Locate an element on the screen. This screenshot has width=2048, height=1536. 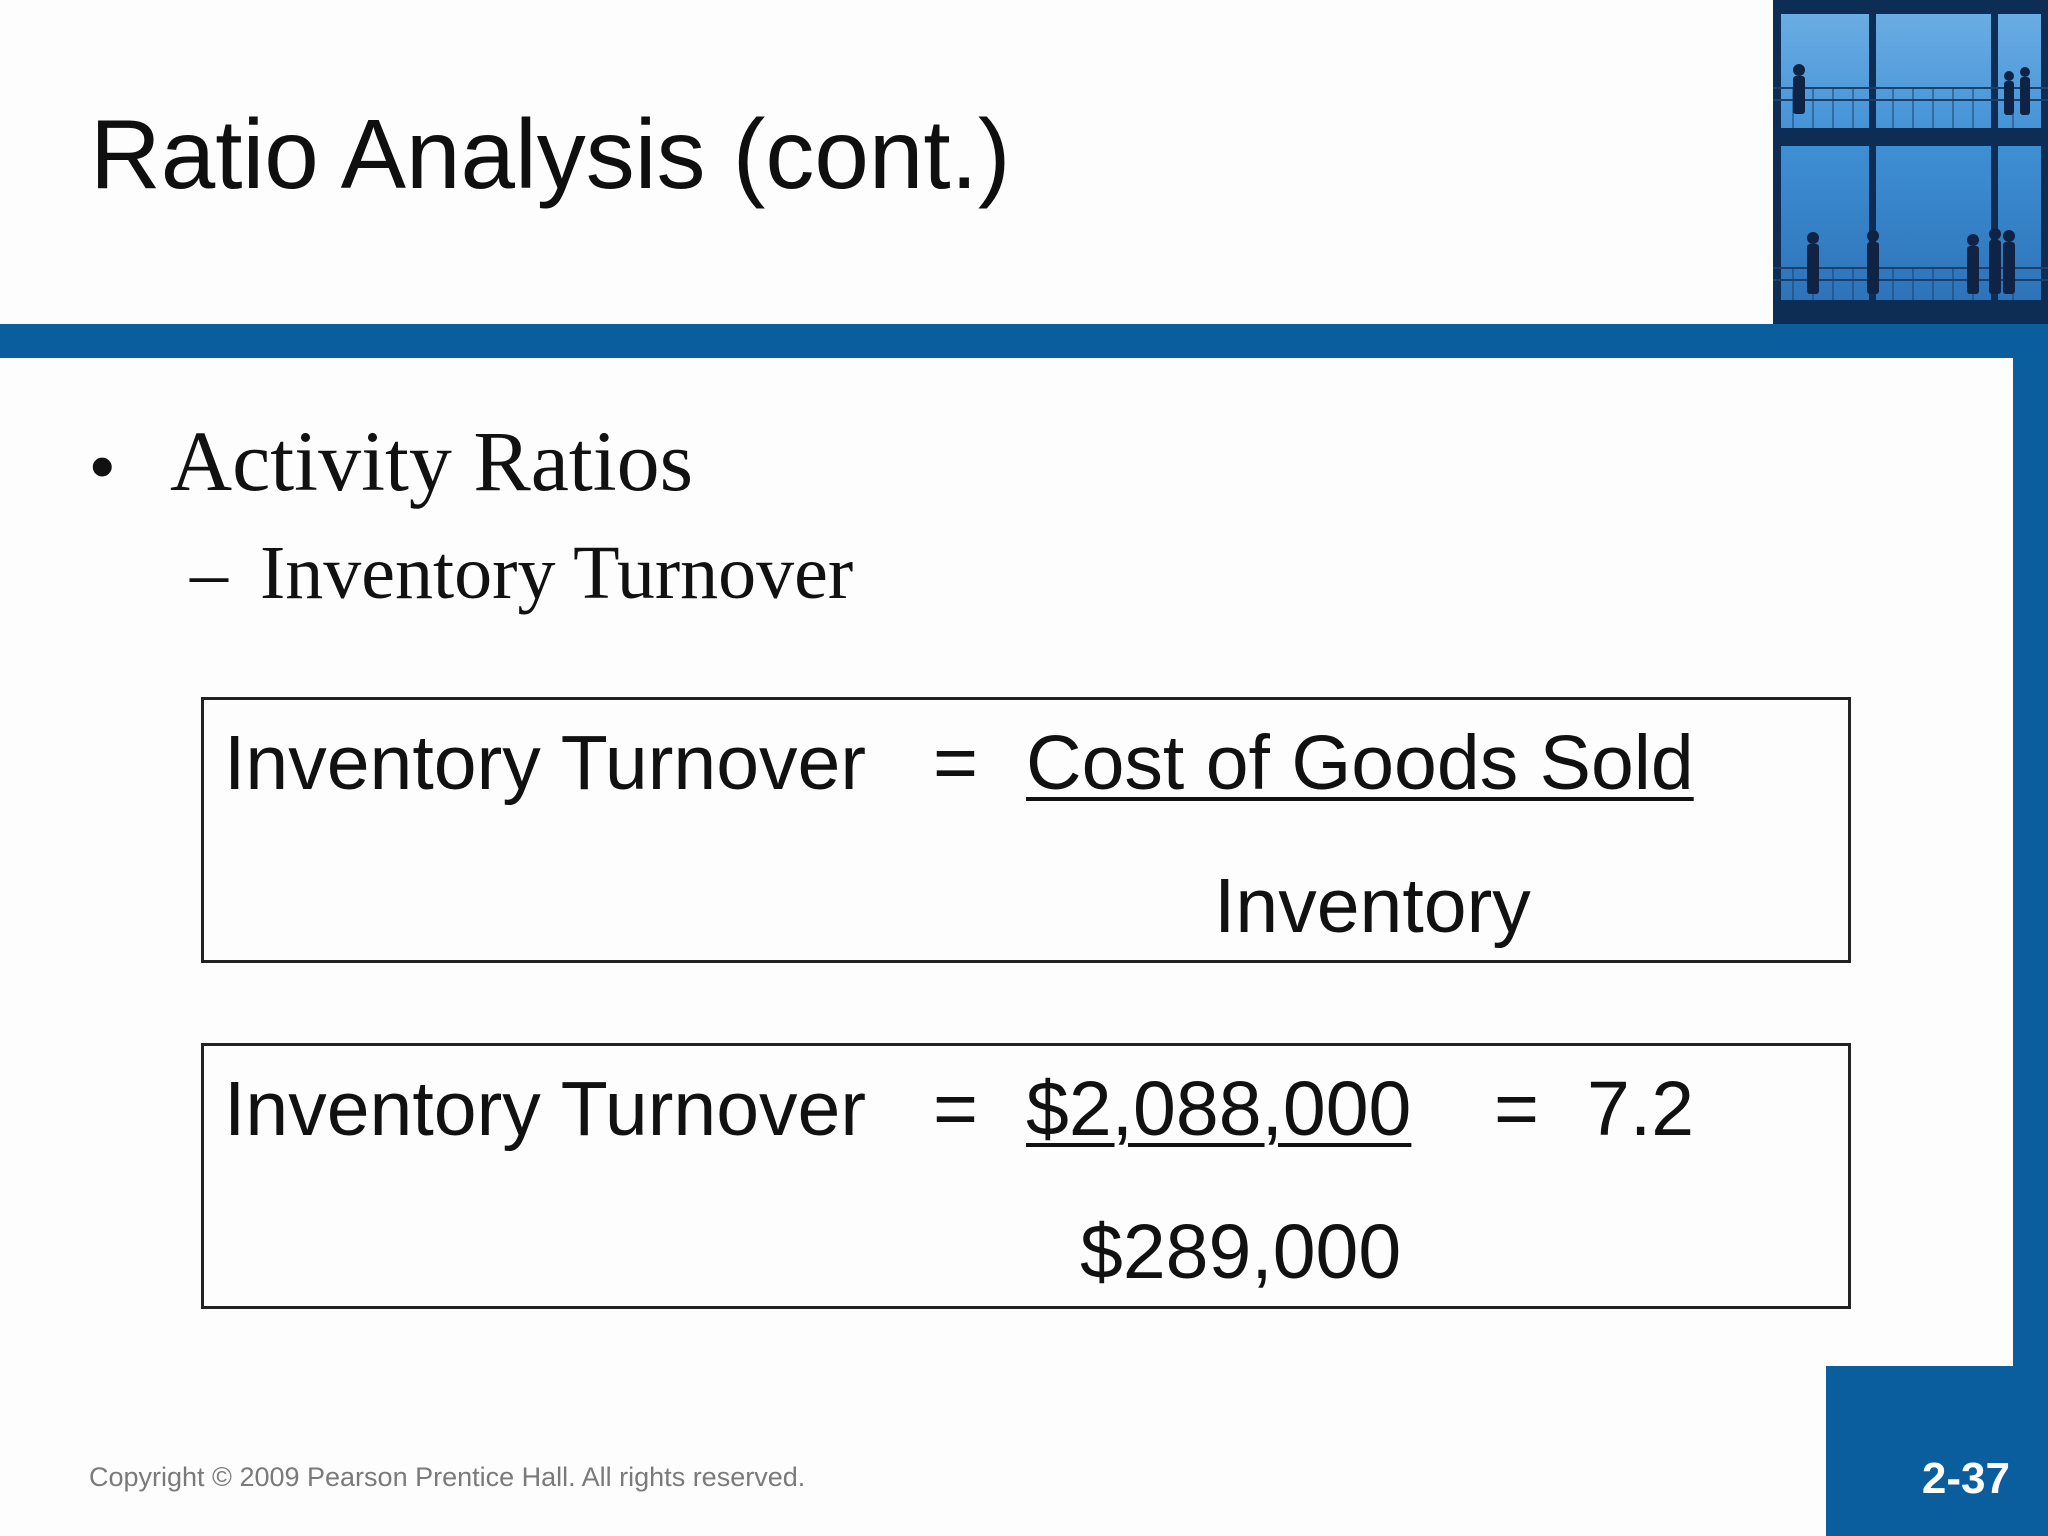
bullet-text: Activity Ratios is located at coordinates (432, 461).